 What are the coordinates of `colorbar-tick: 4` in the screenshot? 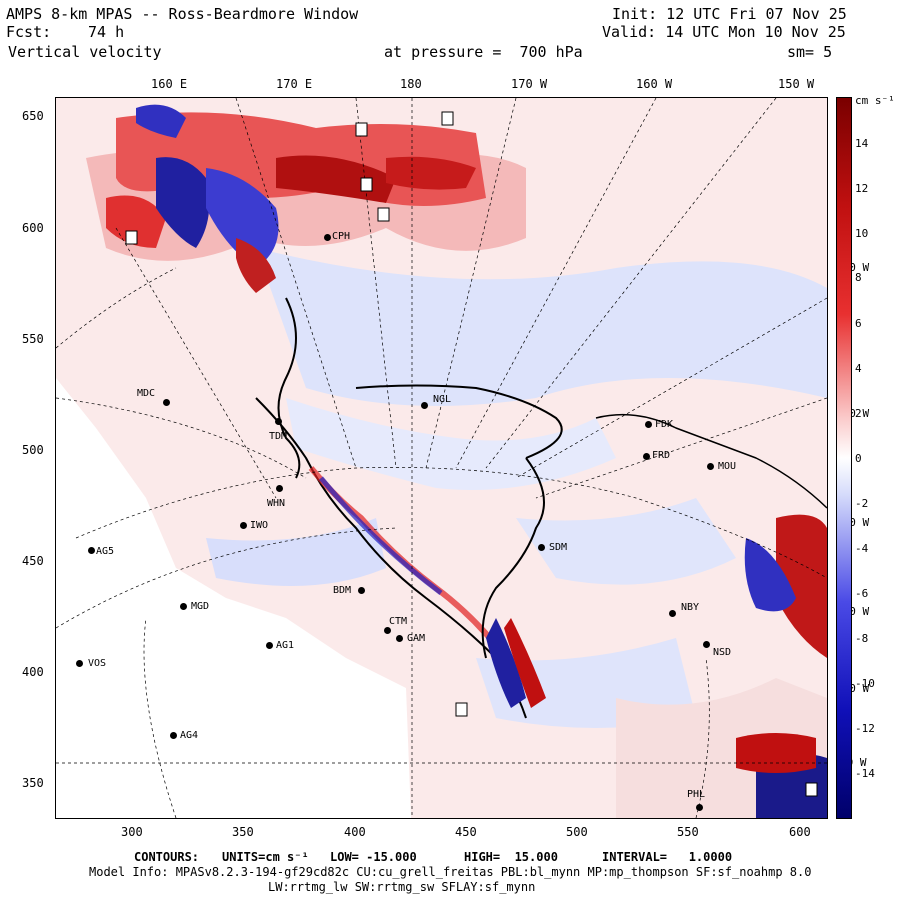 It's located at (858, 368).